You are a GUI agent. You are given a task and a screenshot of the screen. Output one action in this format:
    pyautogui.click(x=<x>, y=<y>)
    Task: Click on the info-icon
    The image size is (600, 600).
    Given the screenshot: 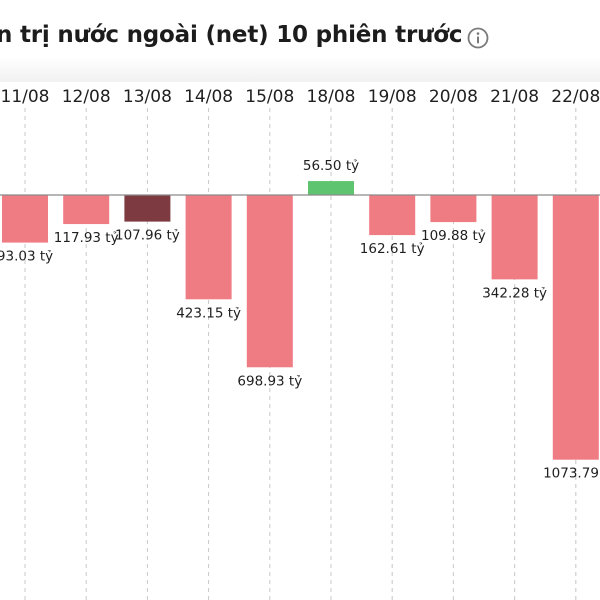 What is the action you would take?
    pyautogui.click(x=478, y=38)
    